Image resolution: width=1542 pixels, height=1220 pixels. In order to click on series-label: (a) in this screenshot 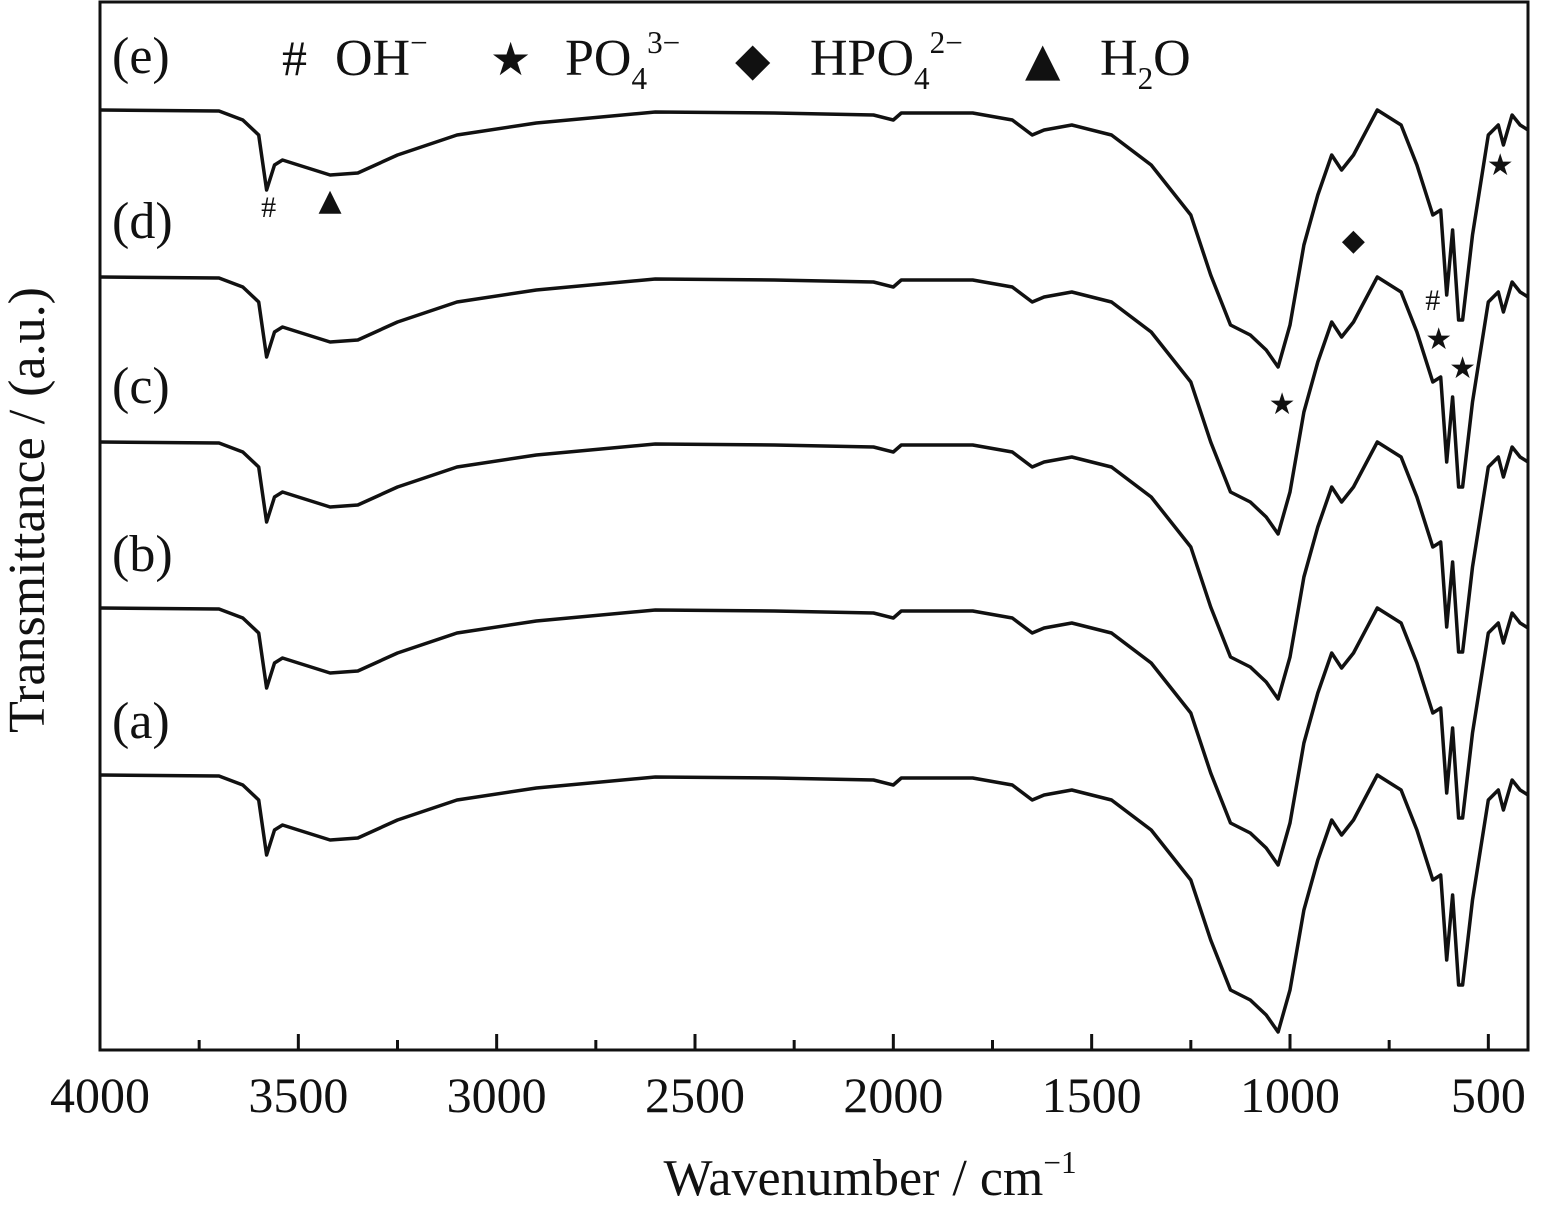, I will do `click(141, 721)`.